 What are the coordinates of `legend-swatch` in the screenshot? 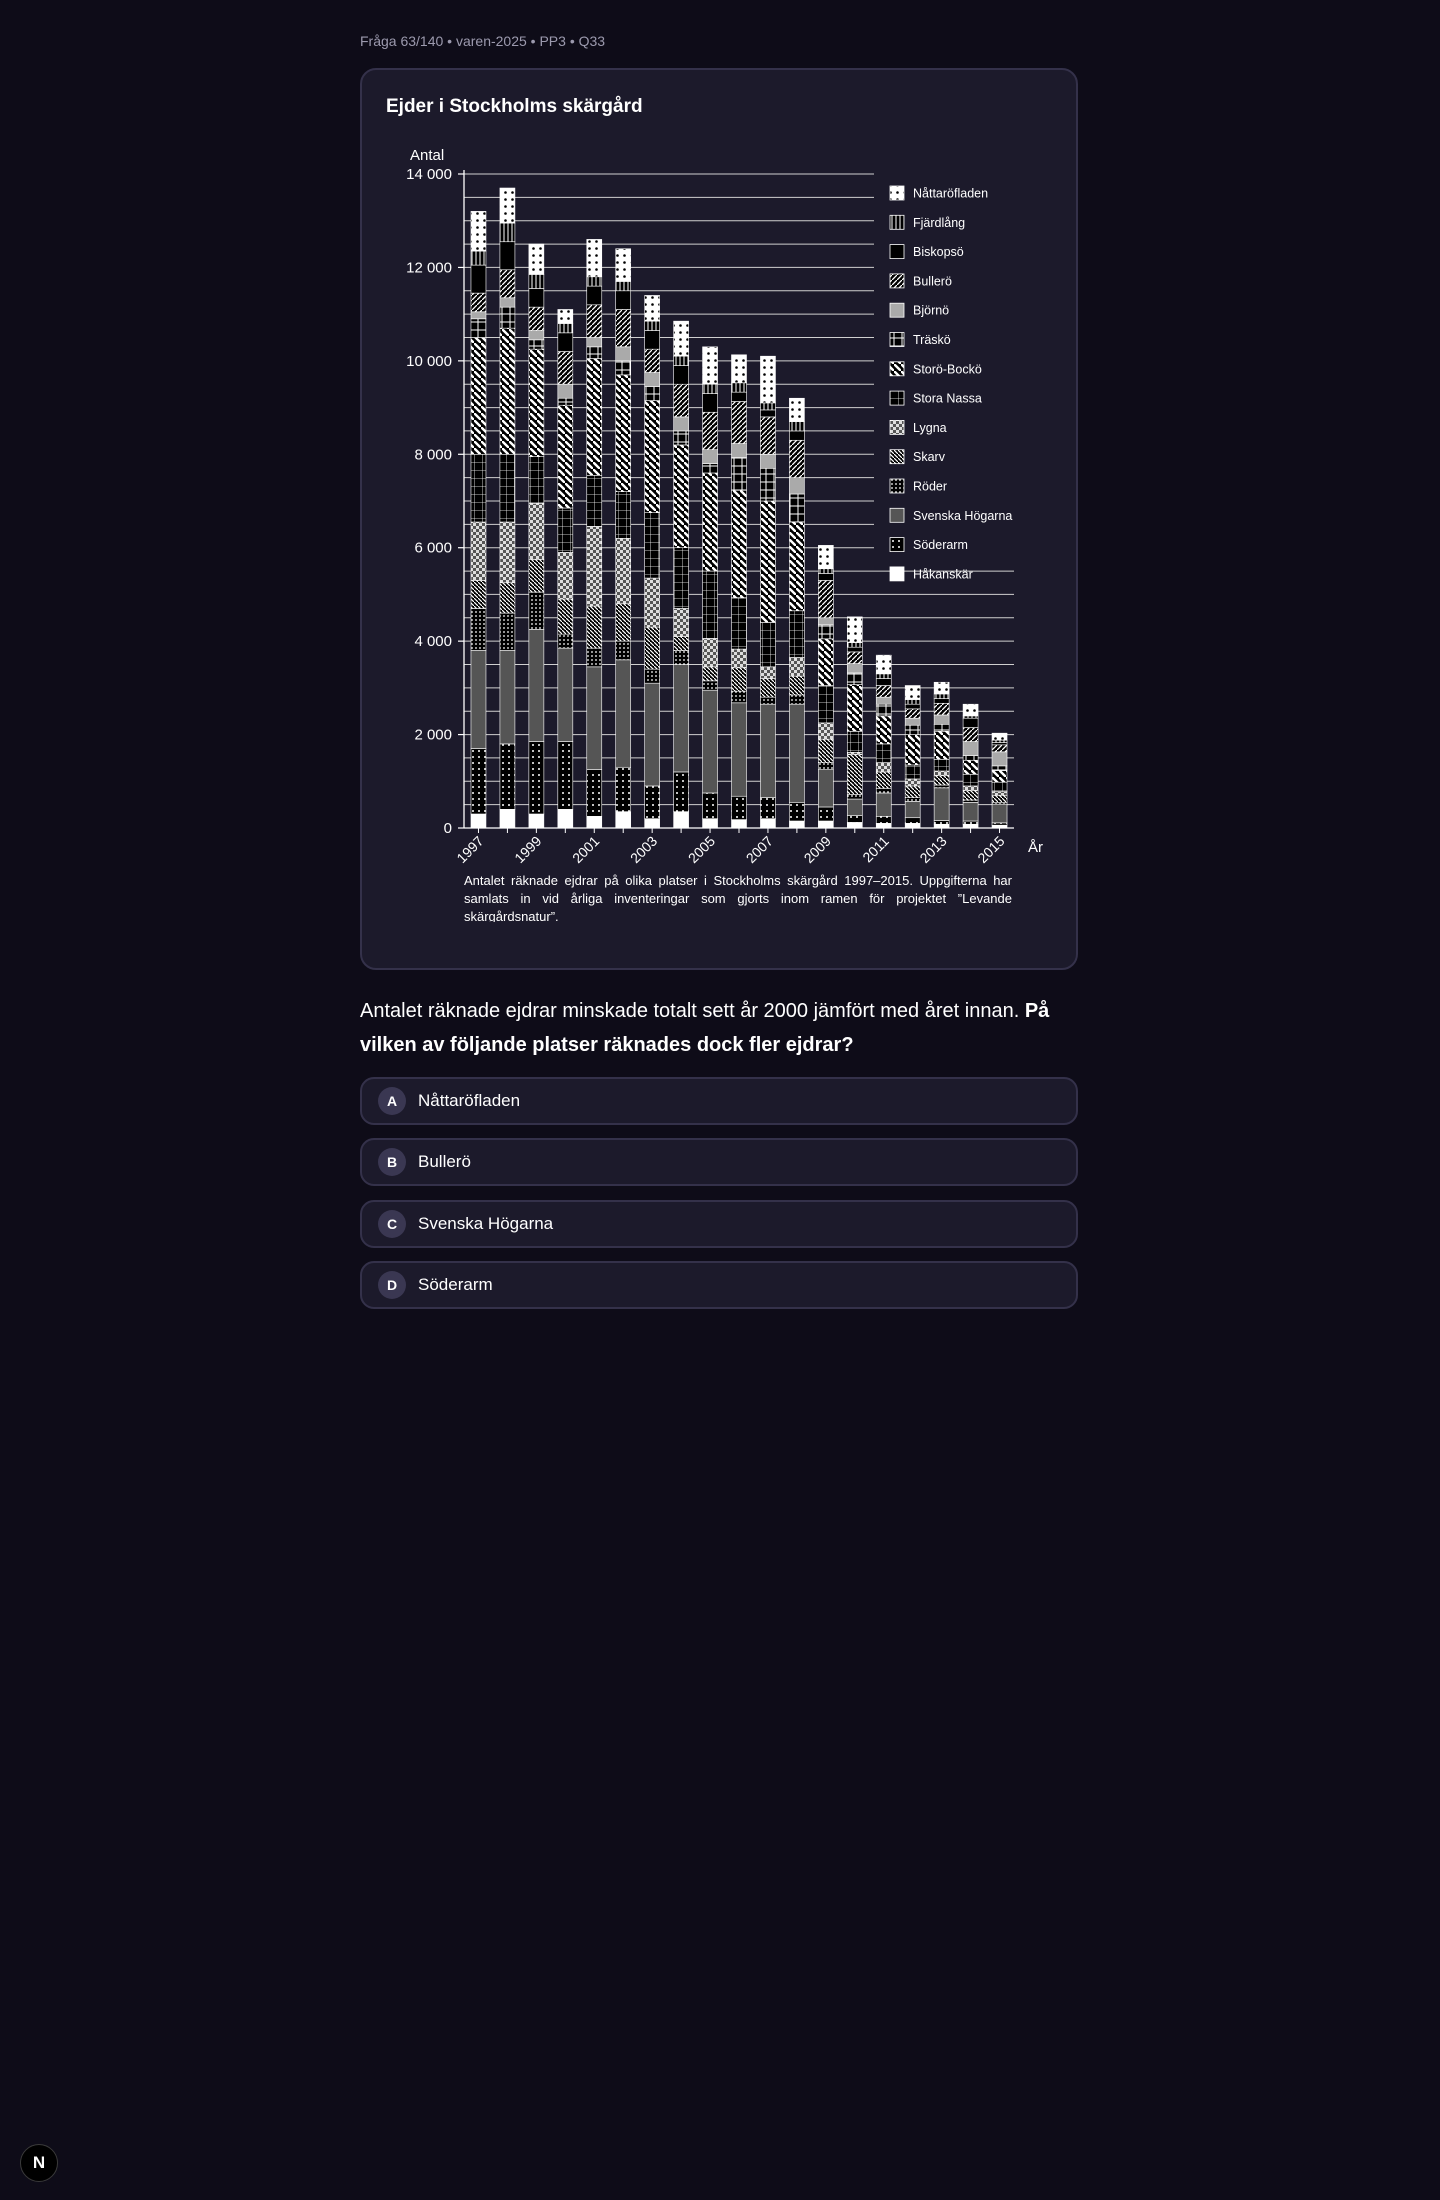 It's located at (897, 193).